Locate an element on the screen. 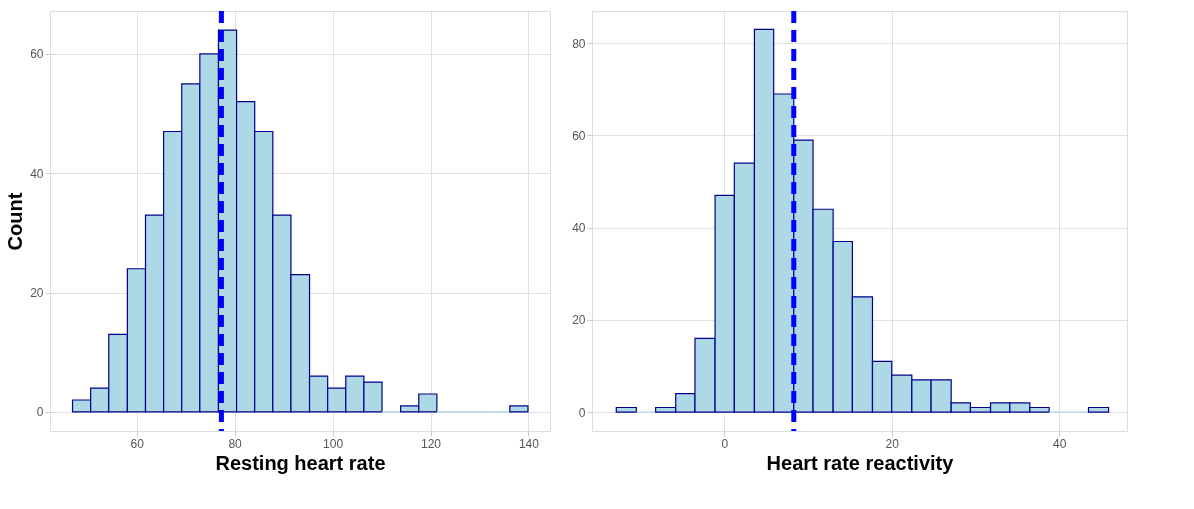 The height and width of the screenshot is (509, 1194). x-axis-title: Heart rate reactivity is located at coordinates (860, 462).